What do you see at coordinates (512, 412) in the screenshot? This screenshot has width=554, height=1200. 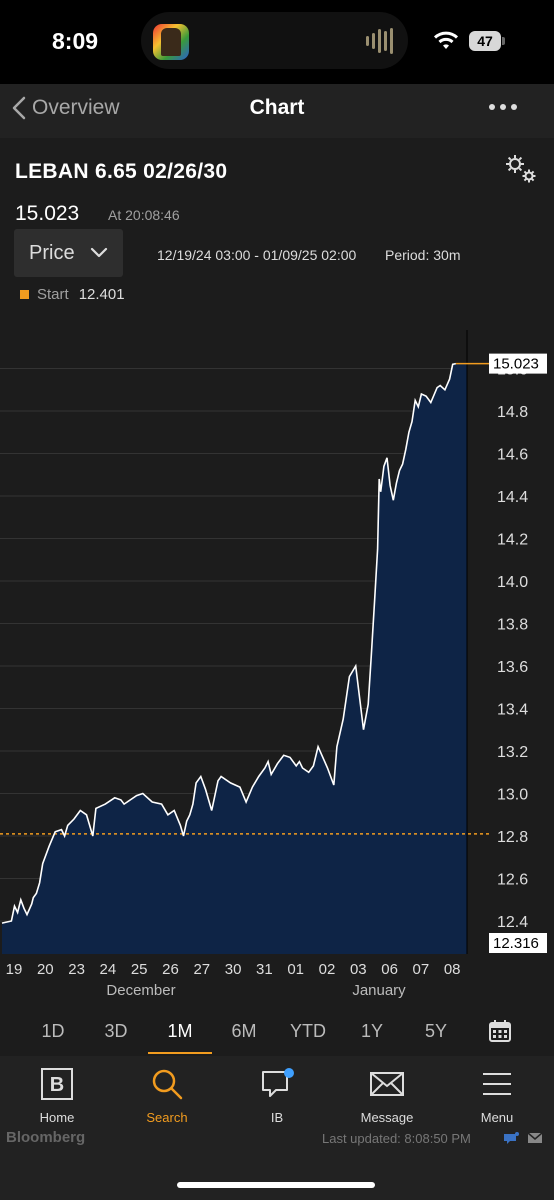 I see `y-tick-label: 14.8` at bounding box center [512, 412].